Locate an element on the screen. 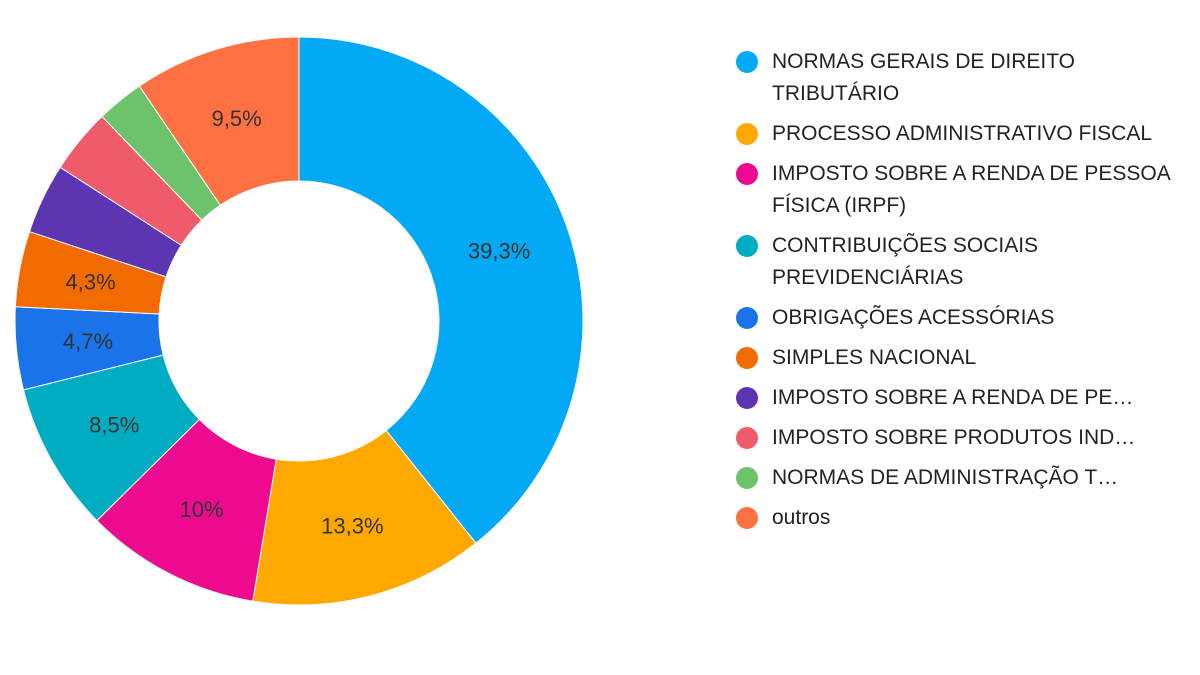 Image resolution: width=1200 pixels, height=675 pixels. legend-item: NORMAS GERAIS DE DIREITO TRIBUTÁRIO is located at coordinates (961, 78).